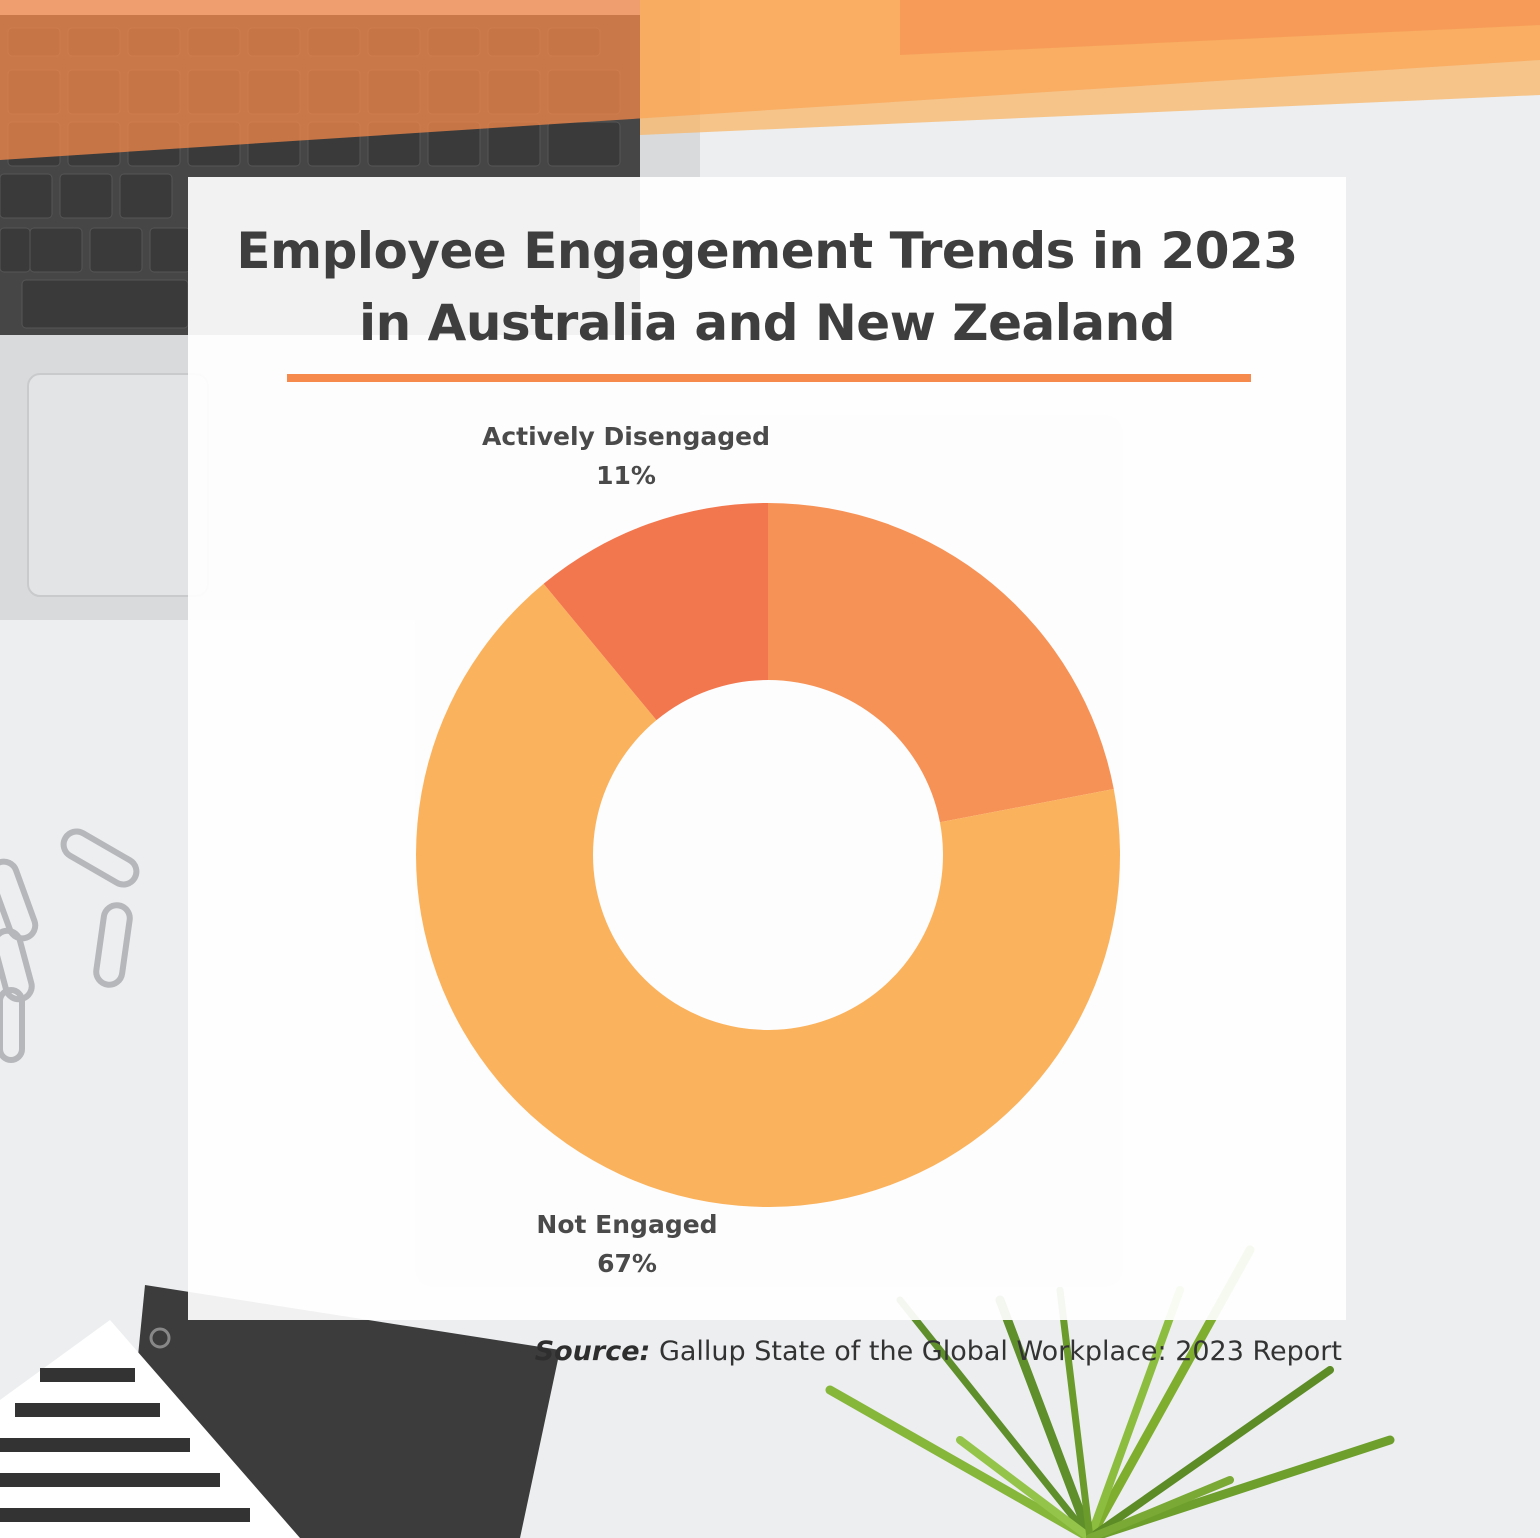 Image resolution: width=1540 pixels, height=1538 pixels. What do you see at coordinates (1110, 1391) in the screenshot?
I see `plant-icon` at bounding box center [1110, 1391].